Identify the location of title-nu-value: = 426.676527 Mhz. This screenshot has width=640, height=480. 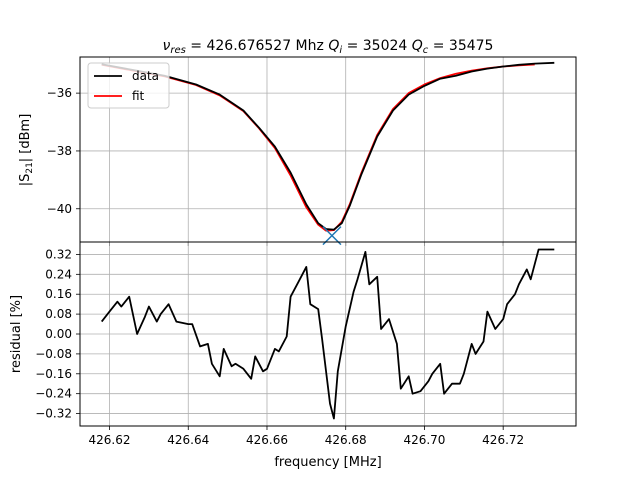
(257, 46).